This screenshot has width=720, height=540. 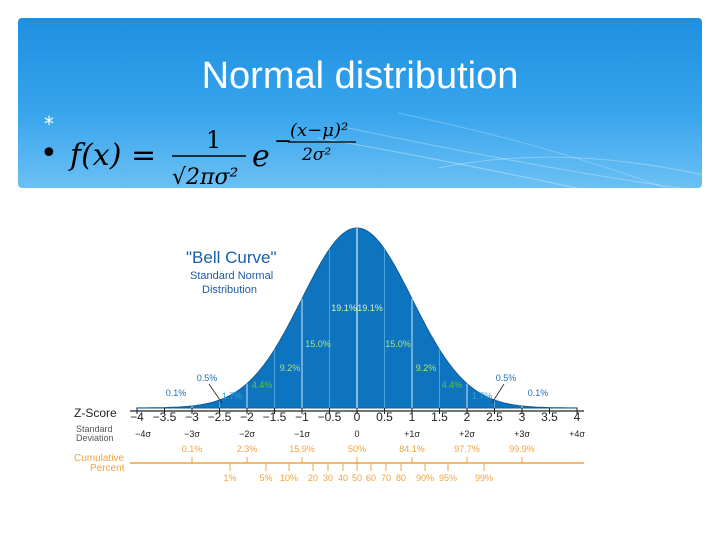 What do you see at coordinates (192, 449) in the screenshot?
I see `cumulative-label: 0.1%` at bounding box center [192, 449].